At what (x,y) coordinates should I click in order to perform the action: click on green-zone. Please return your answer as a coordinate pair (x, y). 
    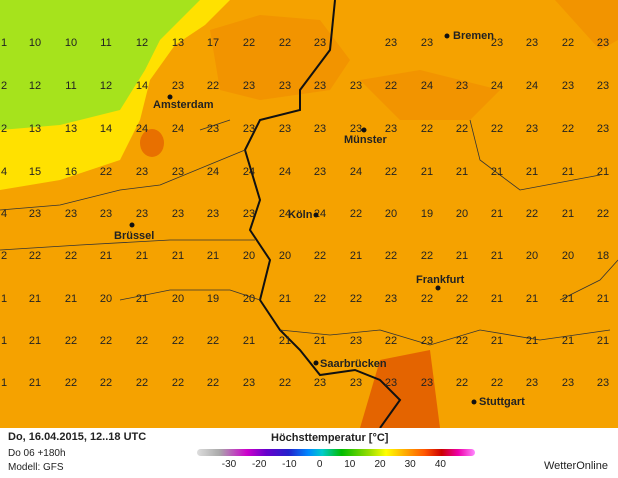
    Looking at the image, I should click on (100, 65).